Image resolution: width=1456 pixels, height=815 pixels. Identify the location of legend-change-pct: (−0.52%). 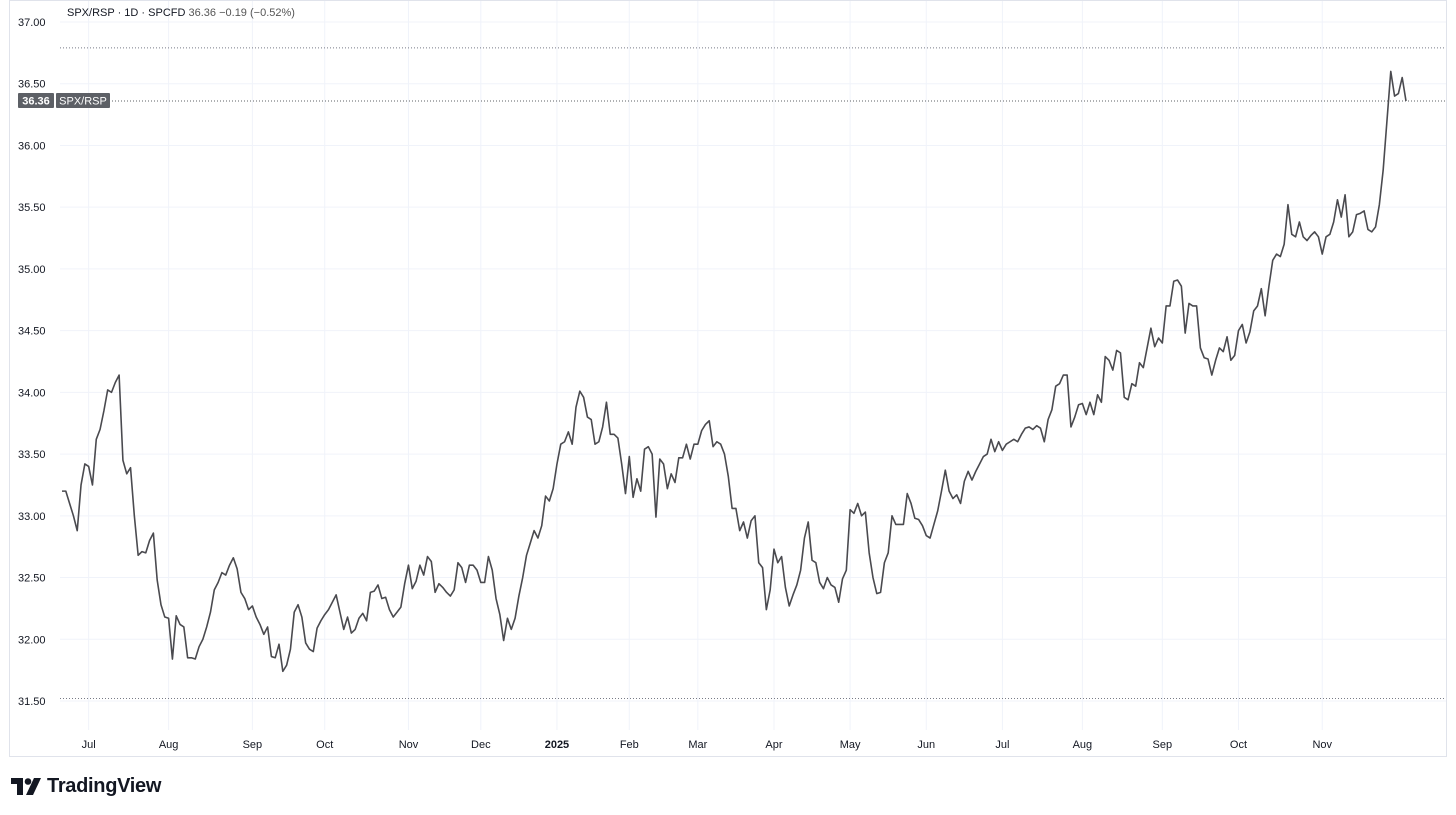
(272, 13).